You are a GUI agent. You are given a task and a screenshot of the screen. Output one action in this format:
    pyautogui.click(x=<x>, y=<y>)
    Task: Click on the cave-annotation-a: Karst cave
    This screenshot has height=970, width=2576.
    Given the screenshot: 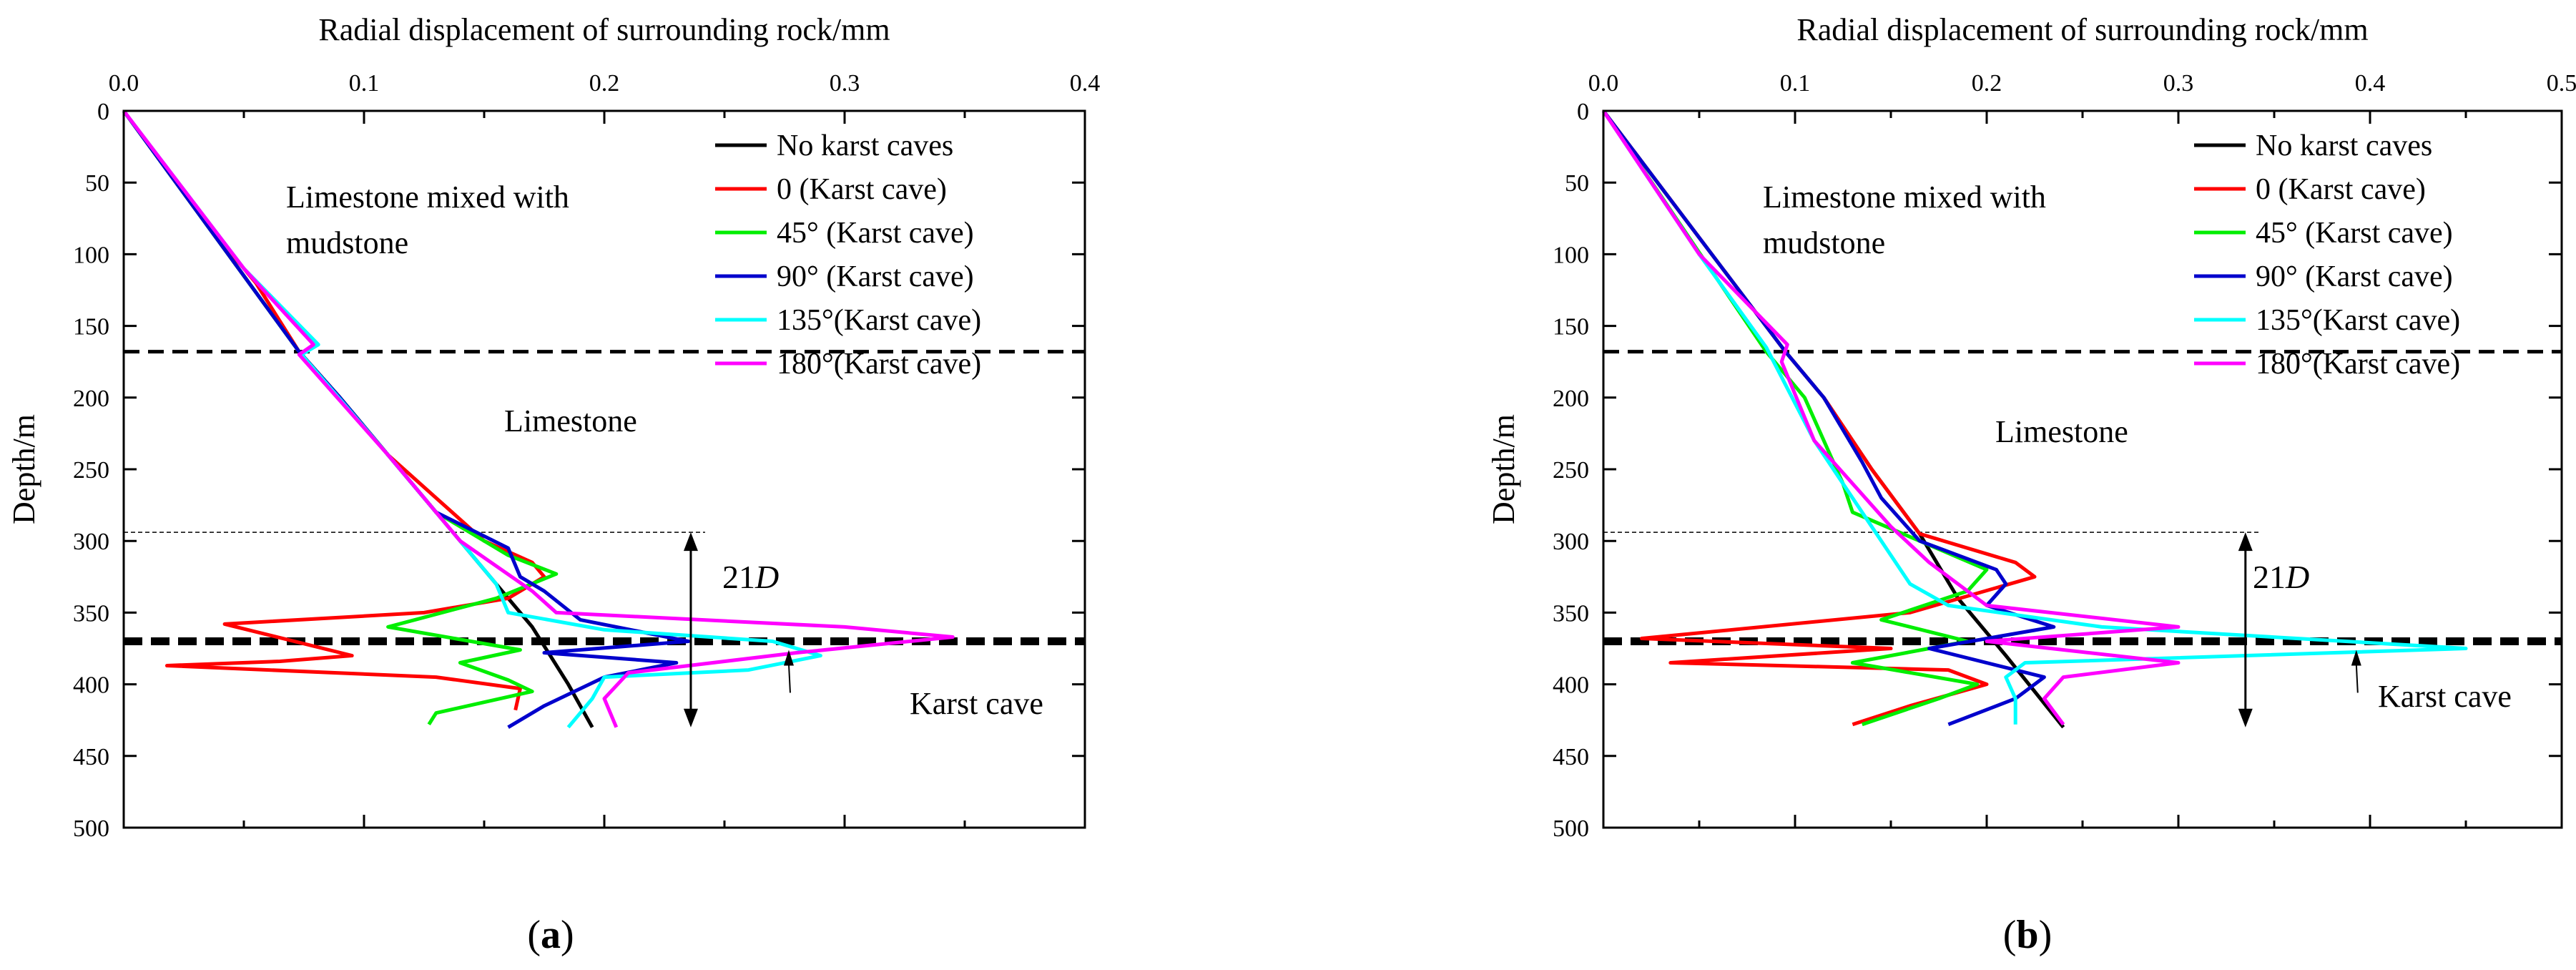 What is the action you would take?
    pyautogui.click(x=913, y=685)
    